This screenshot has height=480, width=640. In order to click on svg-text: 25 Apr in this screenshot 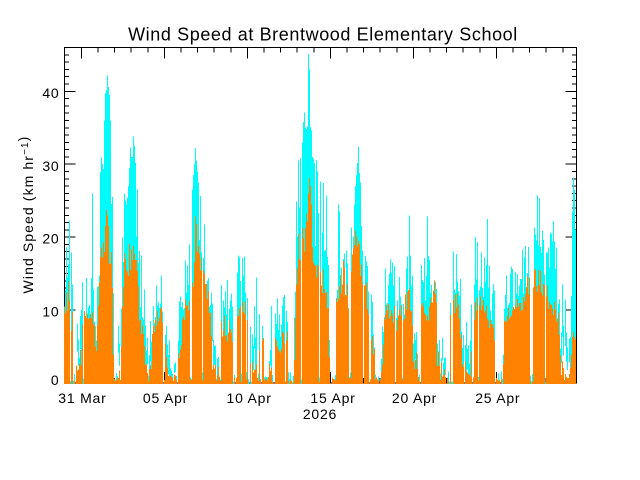, I will do `click(497, 398)`.